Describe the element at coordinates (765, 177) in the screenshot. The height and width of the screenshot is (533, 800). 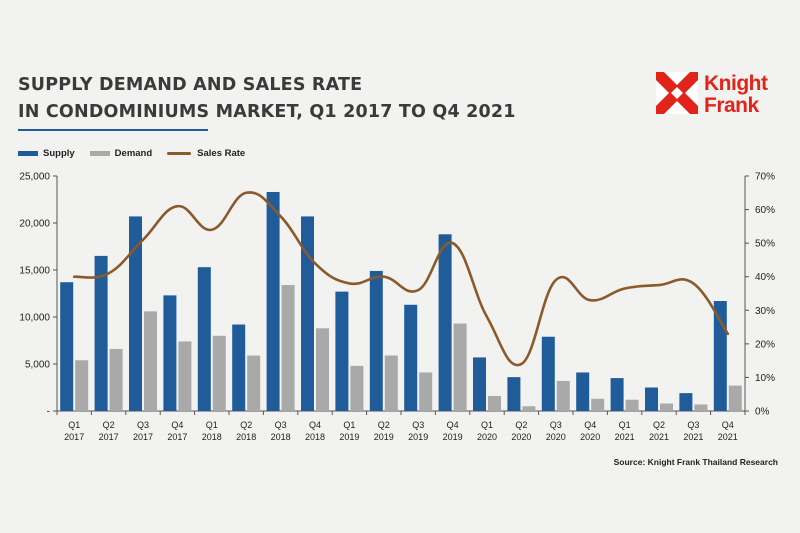
I see `right-tick-label: 70%` at that location.